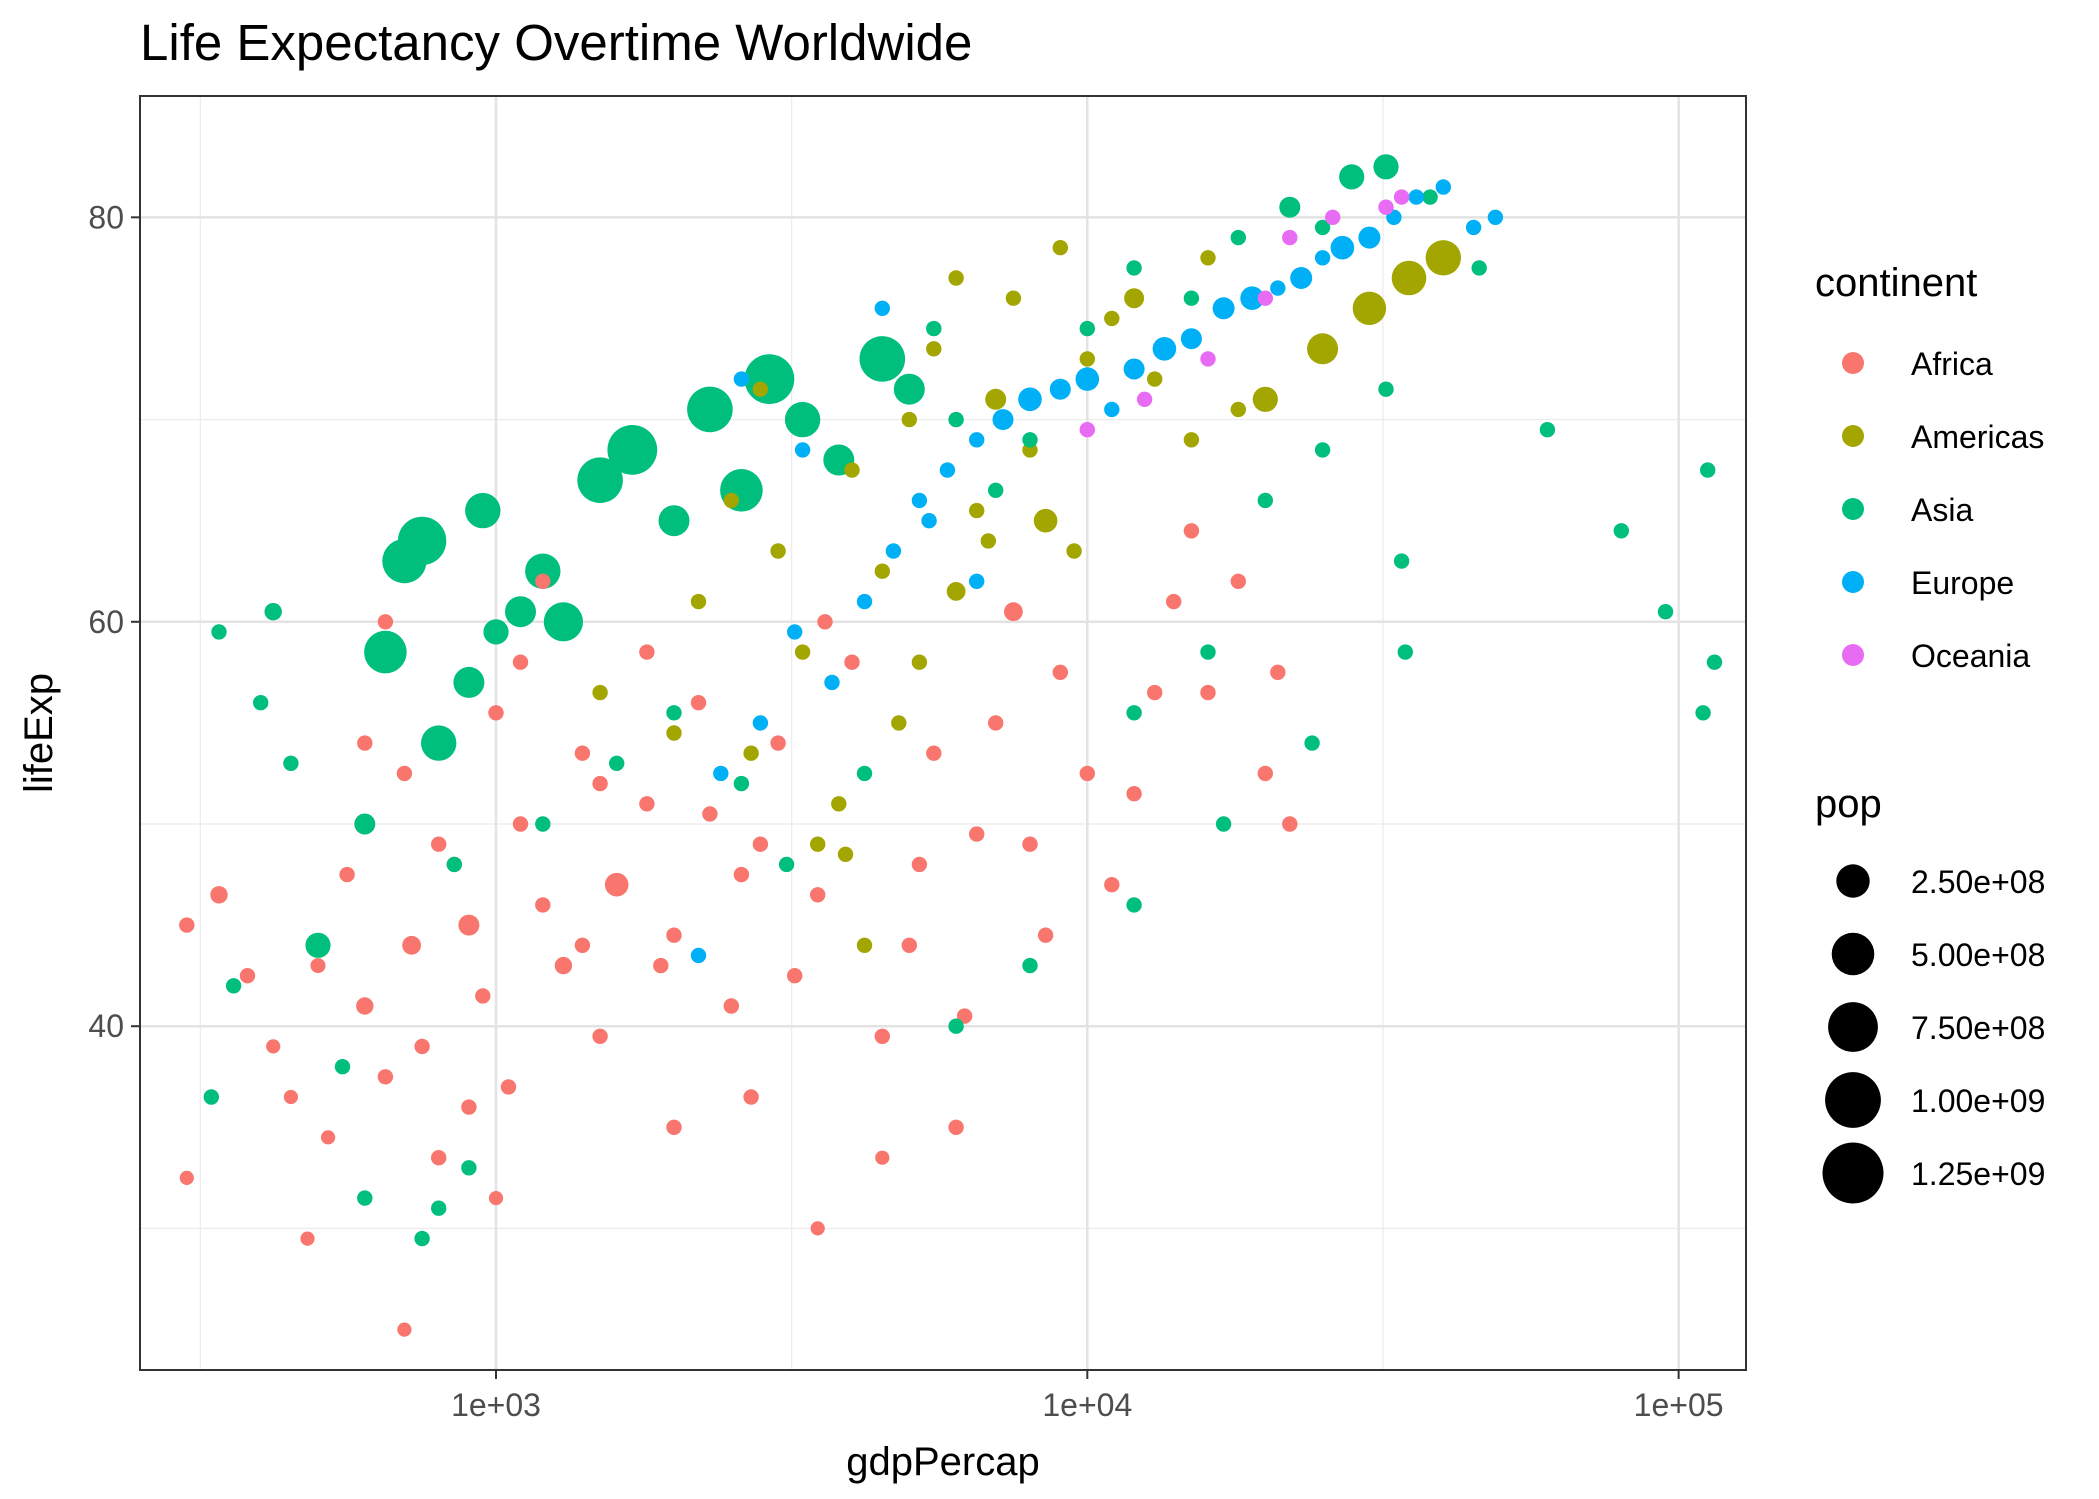 The image size is (2099, 1499). What do you see at coordinates (39, 733) in the screenshot?
I see `y-axis-title: lifeExp` at bounding box center [39, 733].